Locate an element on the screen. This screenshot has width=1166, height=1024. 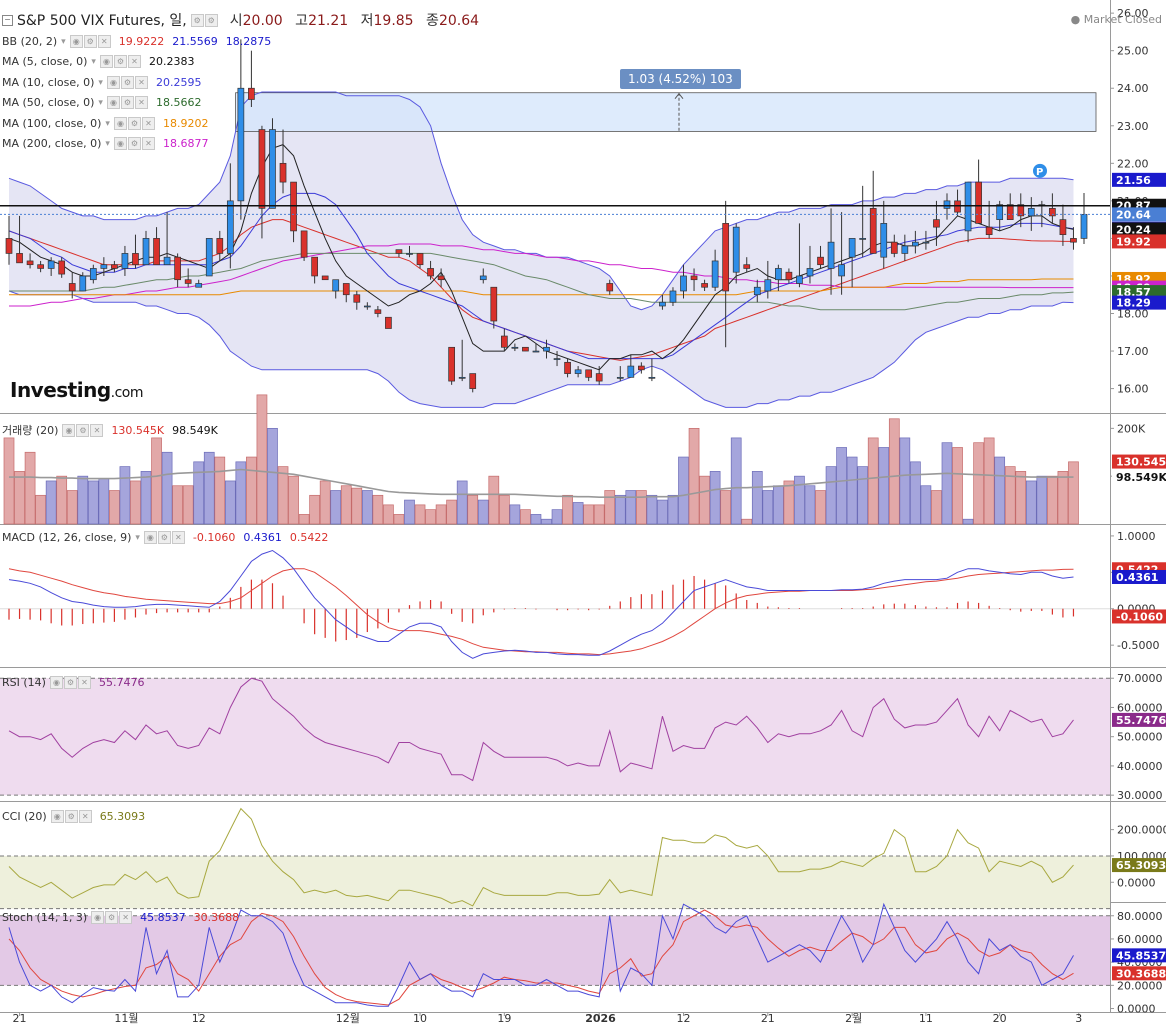
legend-ma5: MA (5, close, 0) ▾ ◉ ⚙ ✕ 20.2383 is located at coordinates (98, 61).